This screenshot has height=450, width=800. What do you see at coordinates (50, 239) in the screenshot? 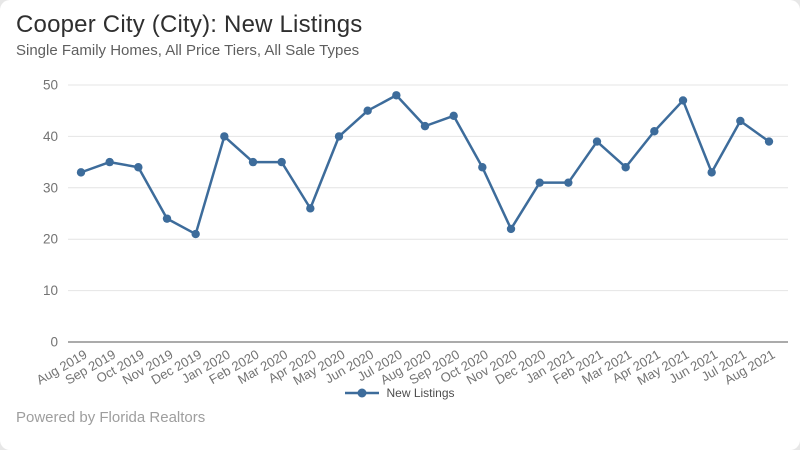
I see `y-tick-label: 20` at bounding box center [50, 239].